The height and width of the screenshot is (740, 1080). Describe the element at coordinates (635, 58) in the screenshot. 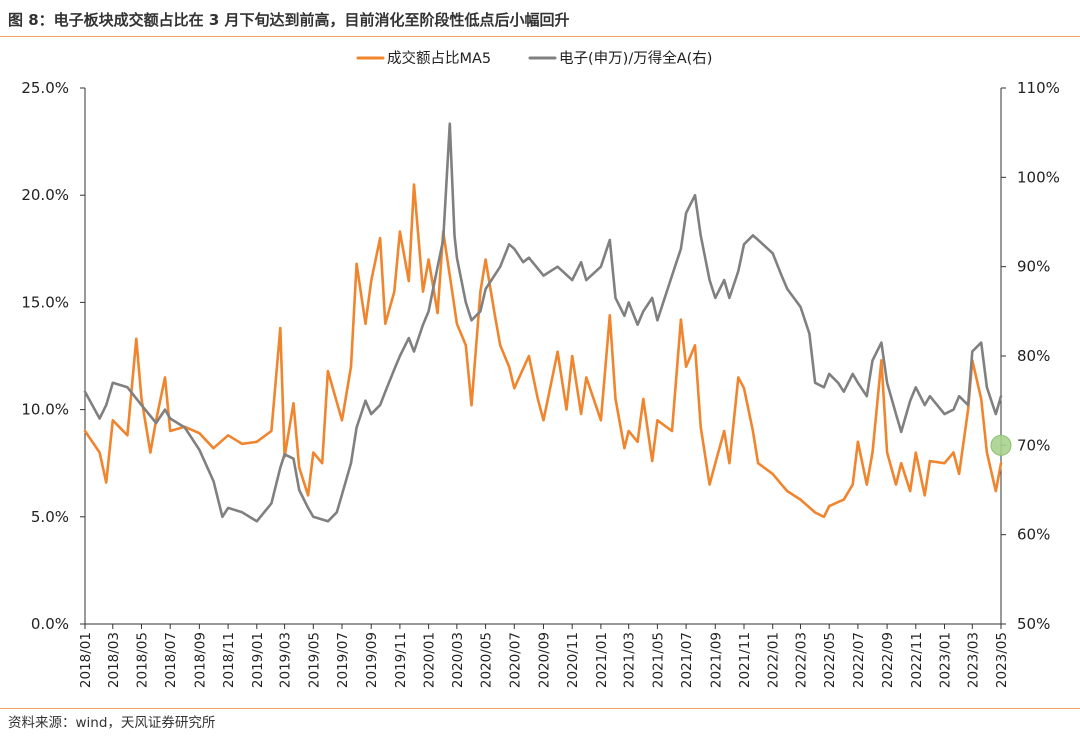

I see `legend-label-ratio: 电子(申万)/万得全A(右)` at that location.